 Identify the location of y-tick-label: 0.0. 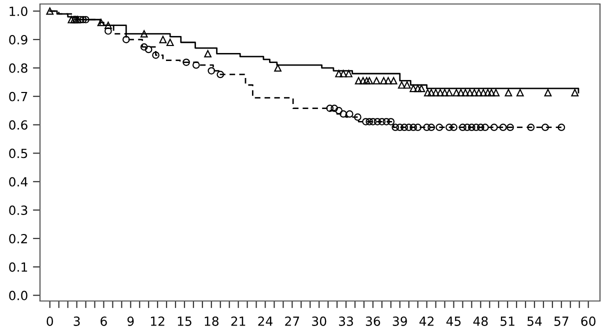
(18, 295).